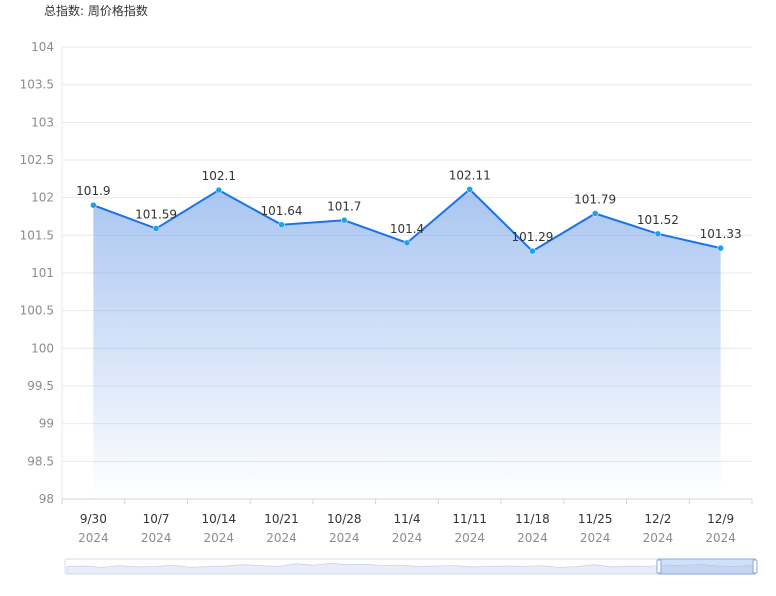 The width and height of the screenshot is (776, 596). Describe the element at coordinates (470, 175) in the screenshot. I see `data-label: 102.11` at that location.